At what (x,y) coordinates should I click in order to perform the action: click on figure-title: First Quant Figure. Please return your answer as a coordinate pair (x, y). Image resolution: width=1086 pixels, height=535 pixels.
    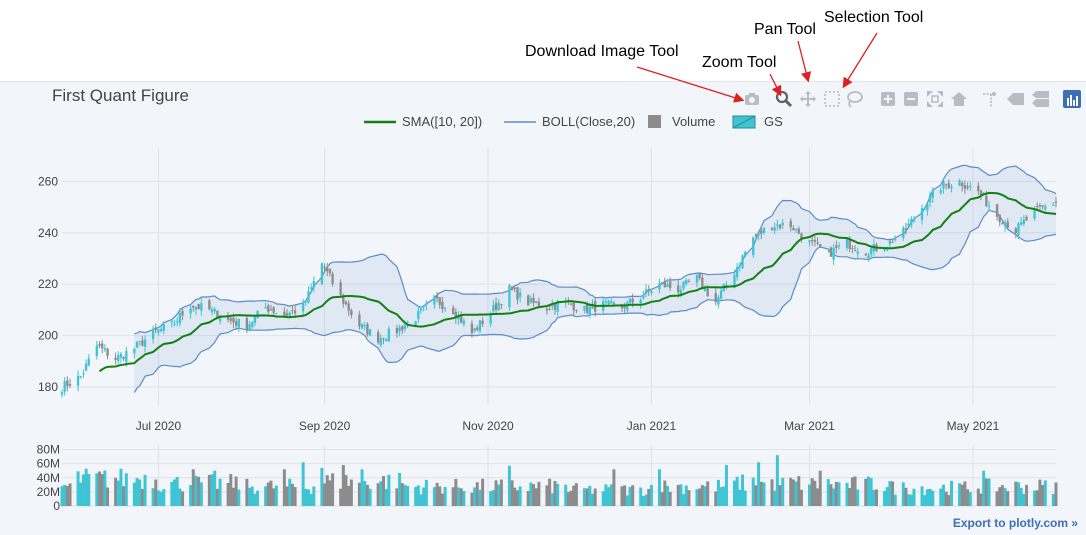
    Looking at the image, I should click on (120, 95).